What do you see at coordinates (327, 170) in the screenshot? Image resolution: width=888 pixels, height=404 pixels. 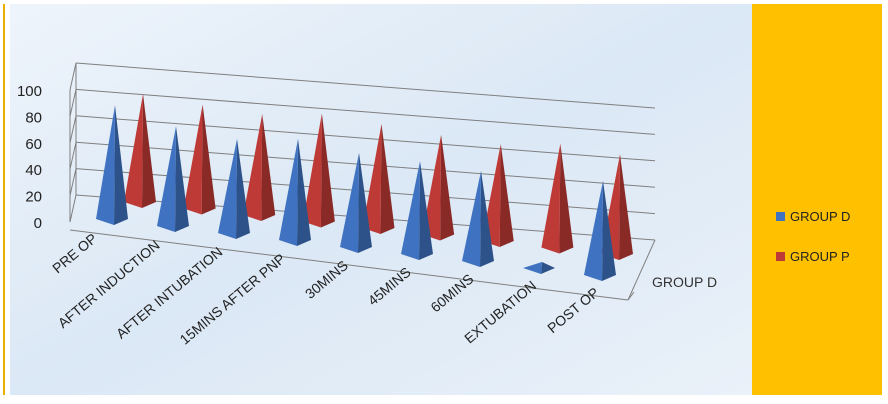 I see `pyramid-group-p-3-side` at bounding box center [327, 170].